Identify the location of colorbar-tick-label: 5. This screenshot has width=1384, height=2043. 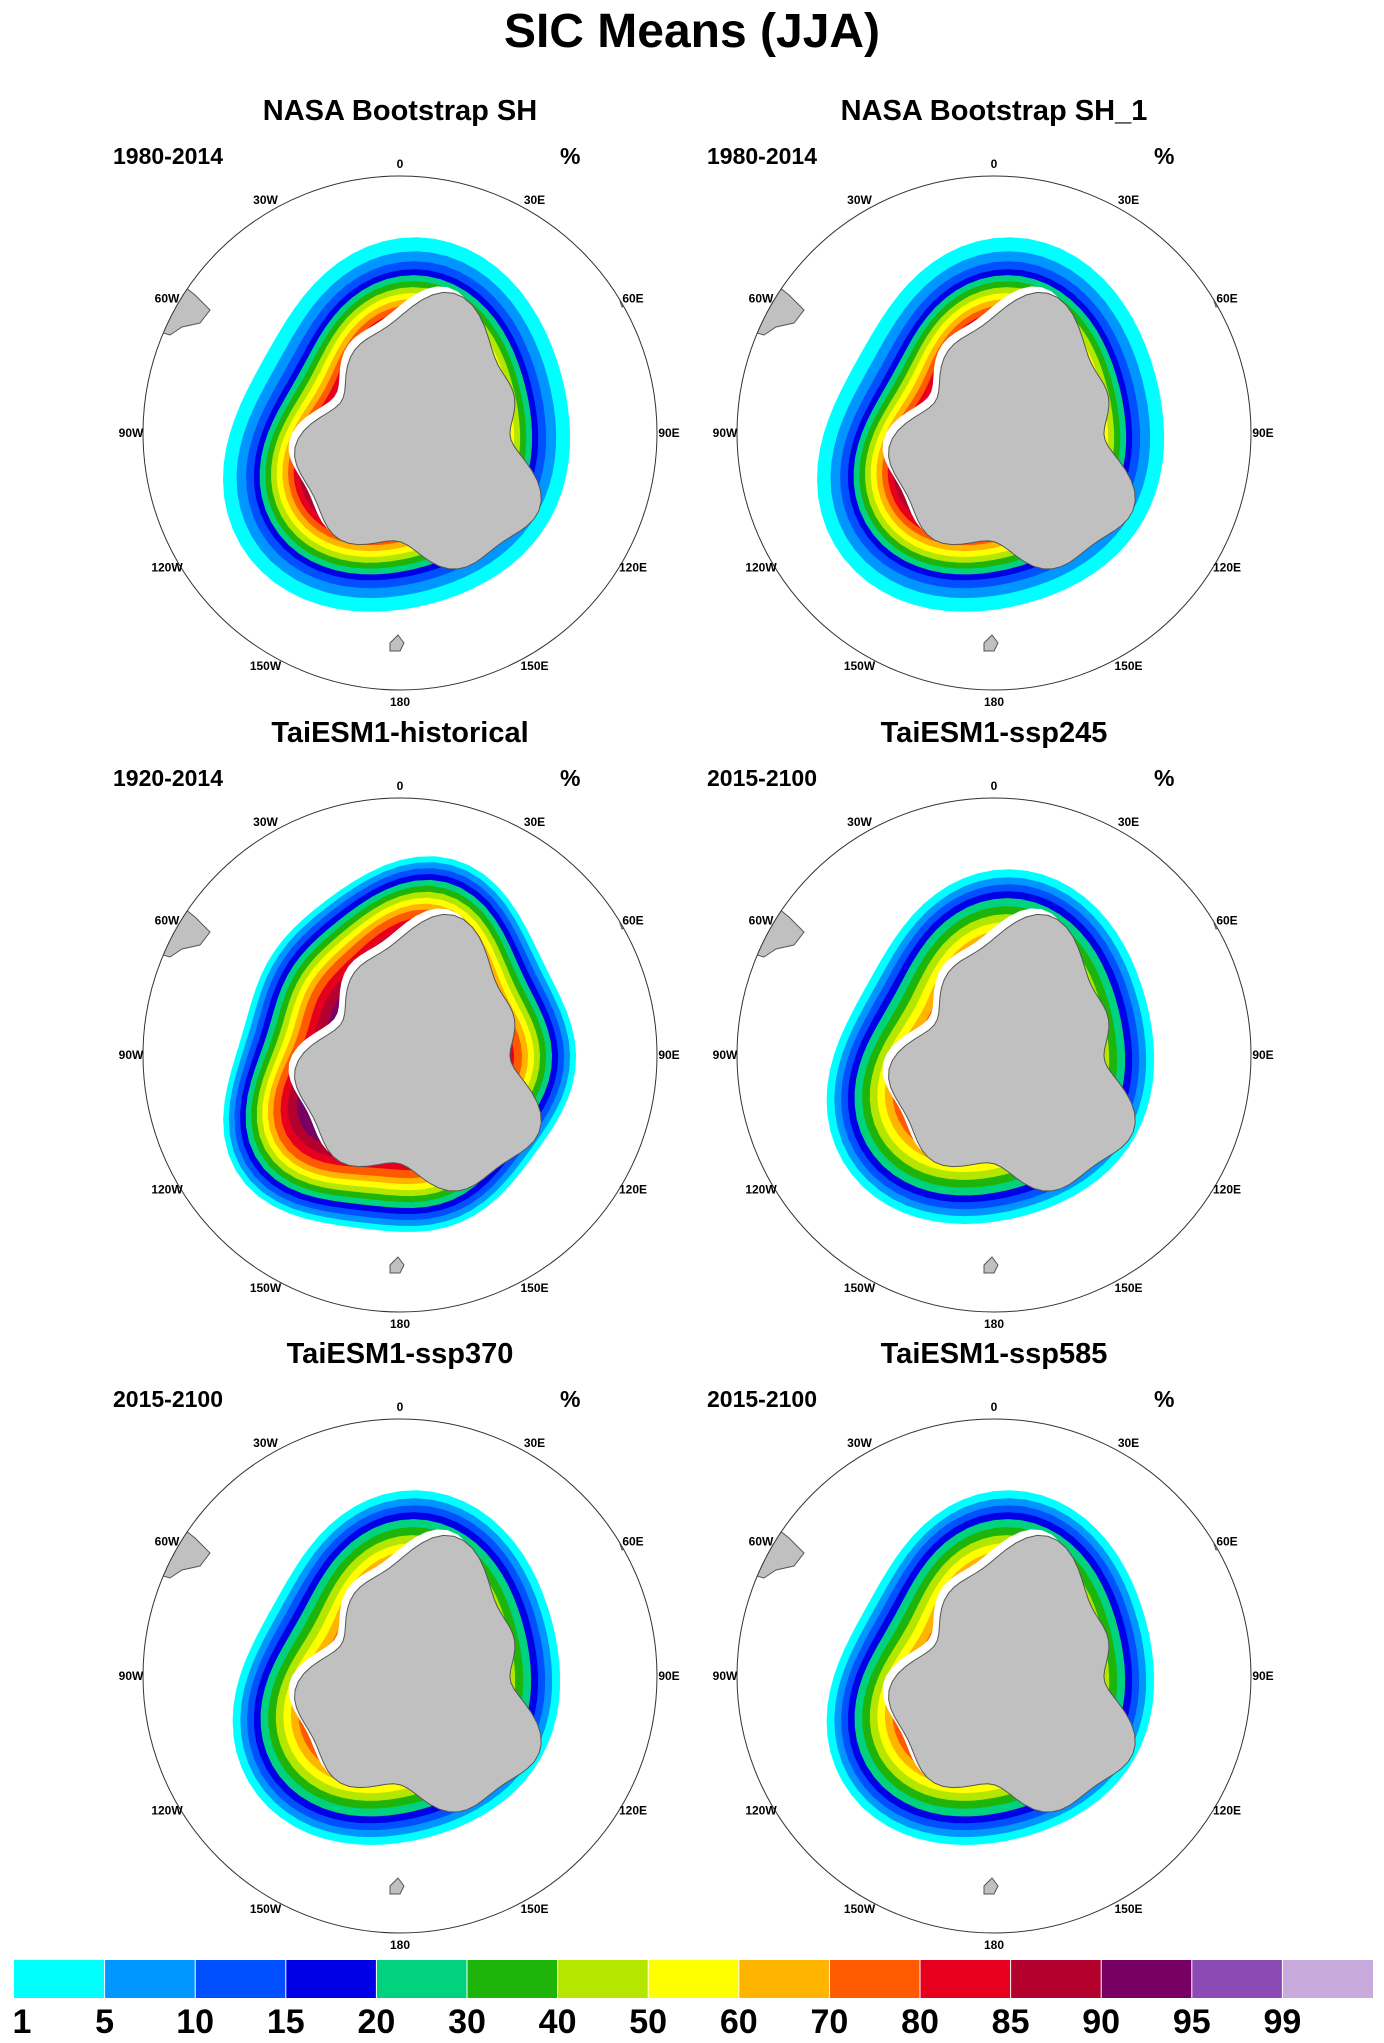
(105, 2022).